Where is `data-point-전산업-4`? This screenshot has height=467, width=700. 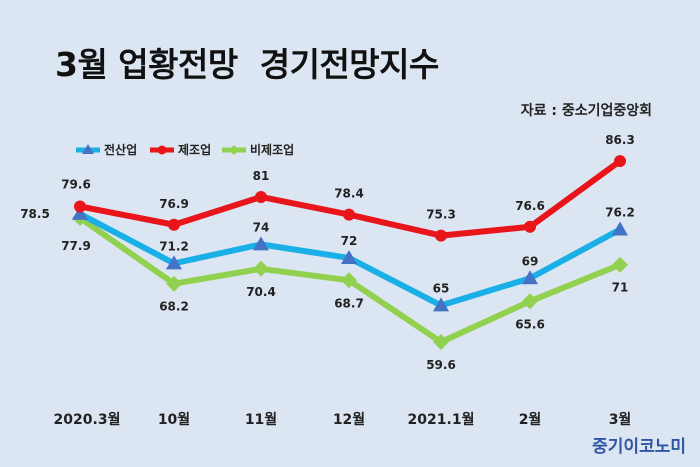
data-point-전산업-4 is located at coordinates (441, 304).